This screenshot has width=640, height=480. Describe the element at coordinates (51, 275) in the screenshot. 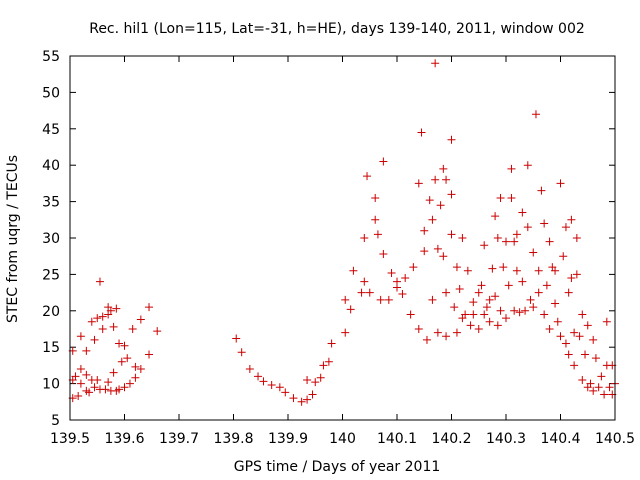

I see `y-tick-label: 25` at that location.